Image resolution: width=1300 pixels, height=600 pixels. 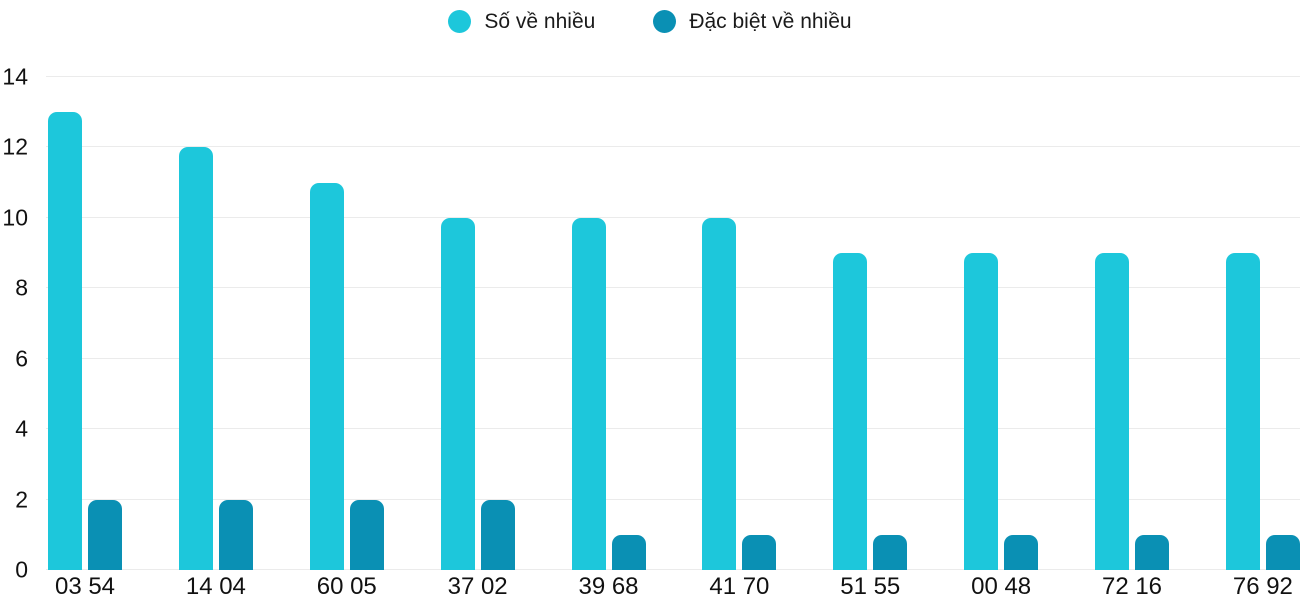 I want to click on bar-group: 14 04, so click(x=215, y=338).